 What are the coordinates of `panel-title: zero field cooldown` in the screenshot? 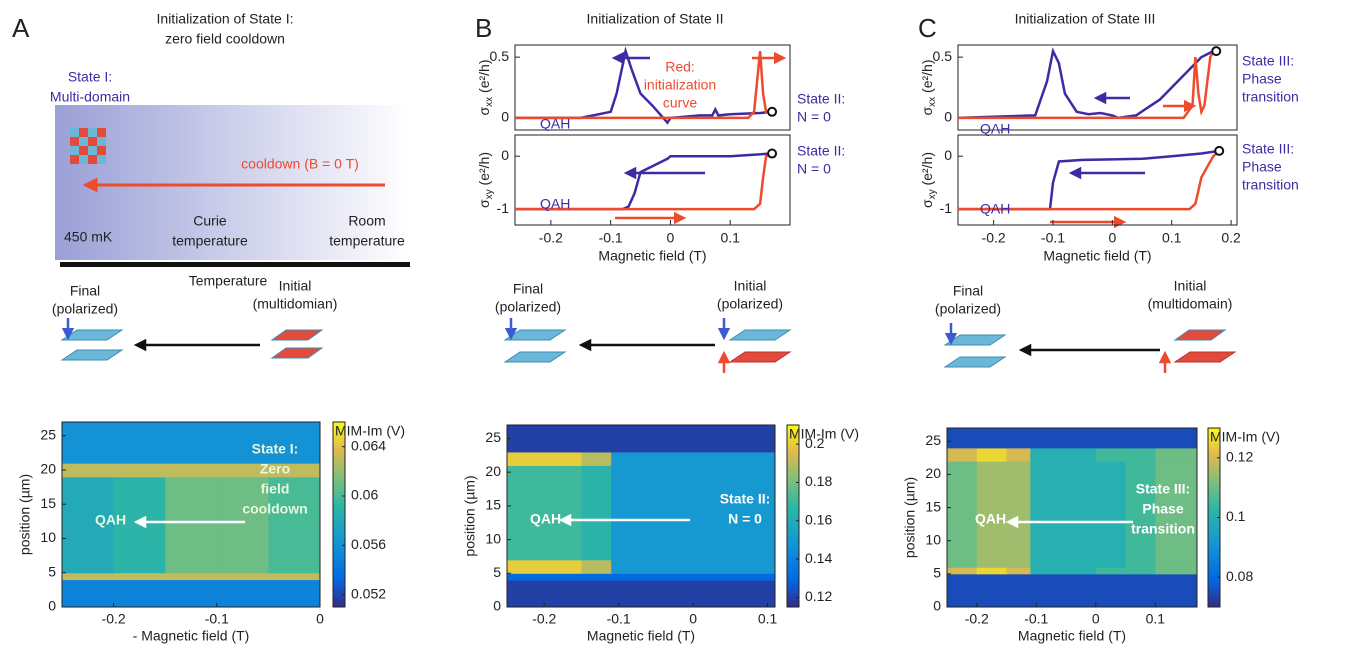 It's located at (225, 39).